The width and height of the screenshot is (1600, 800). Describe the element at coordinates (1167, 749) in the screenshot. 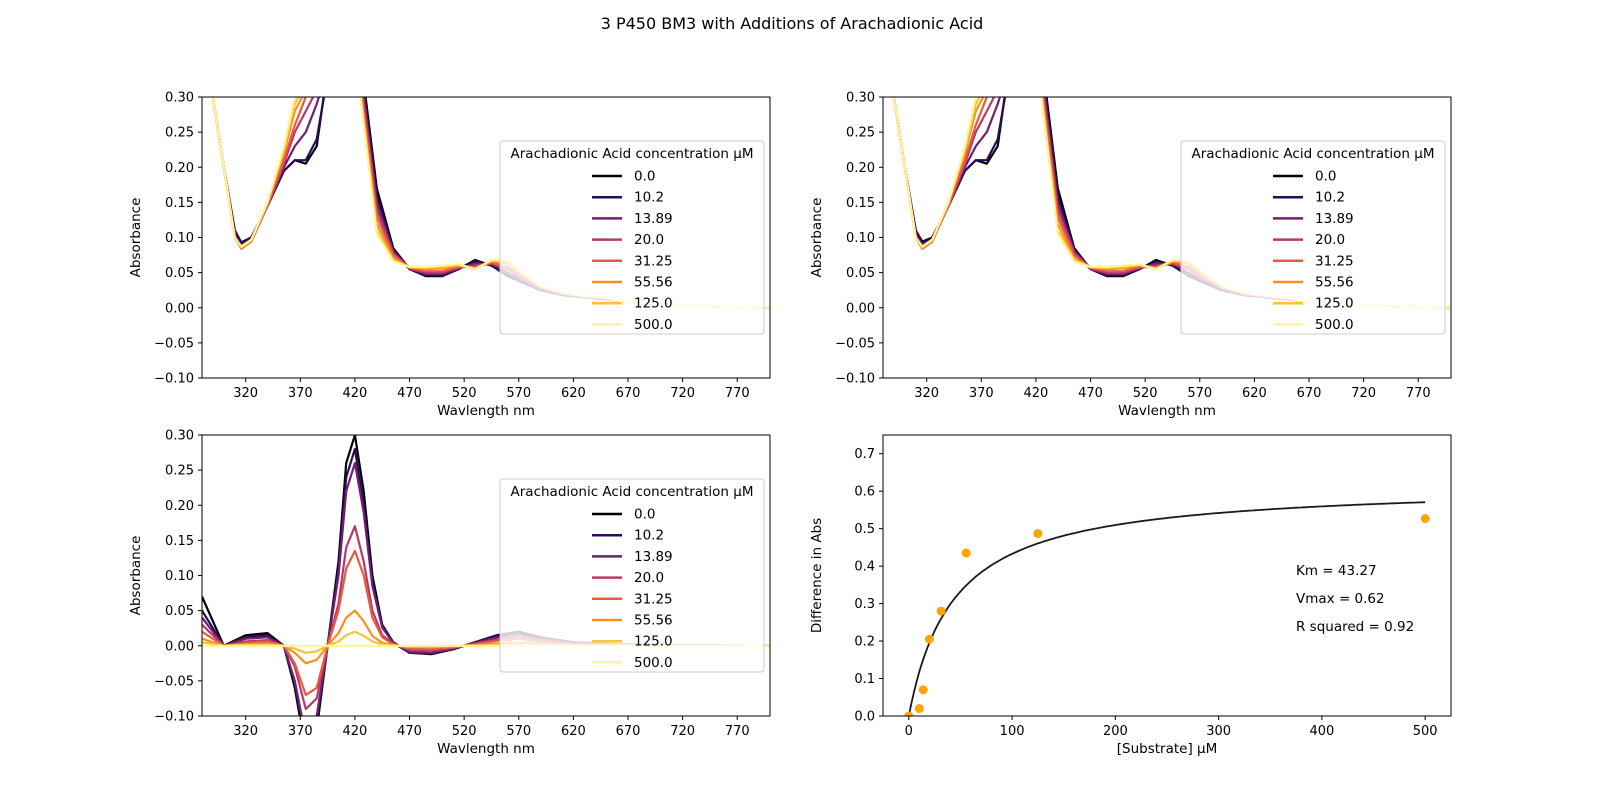

I see `x-axis-label: [Substrate] µM` at that location.